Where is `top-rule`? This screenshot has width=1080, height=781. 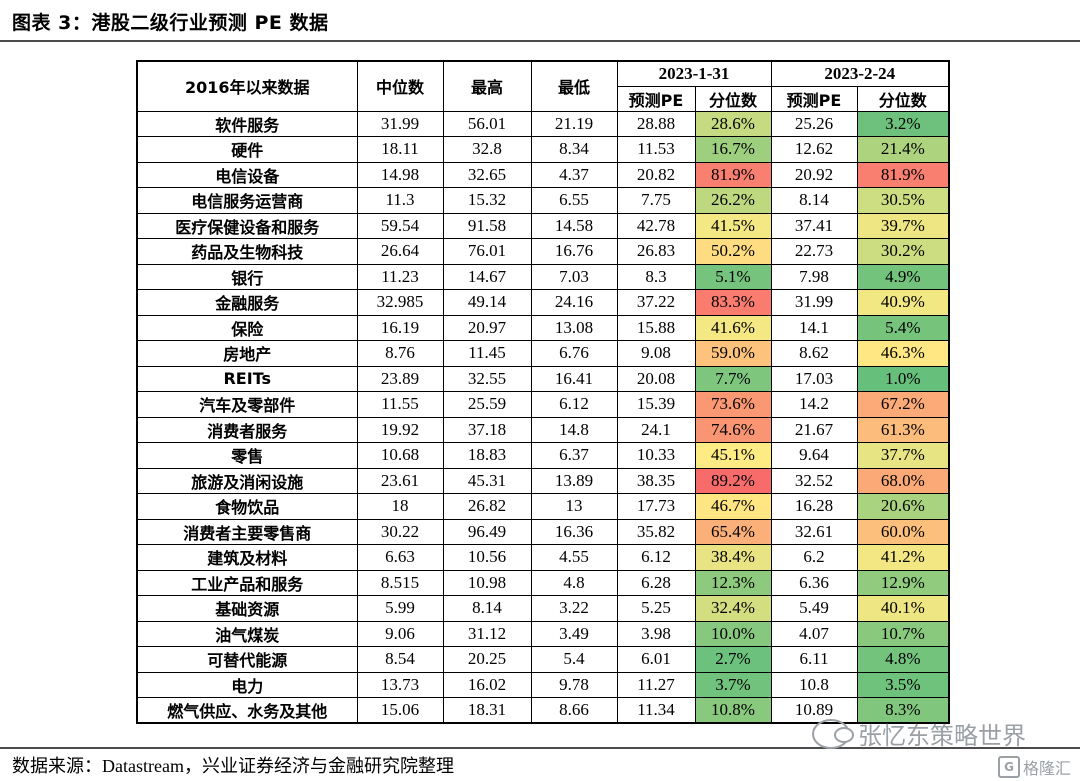
top-rule is located at coordinates (540, 41).